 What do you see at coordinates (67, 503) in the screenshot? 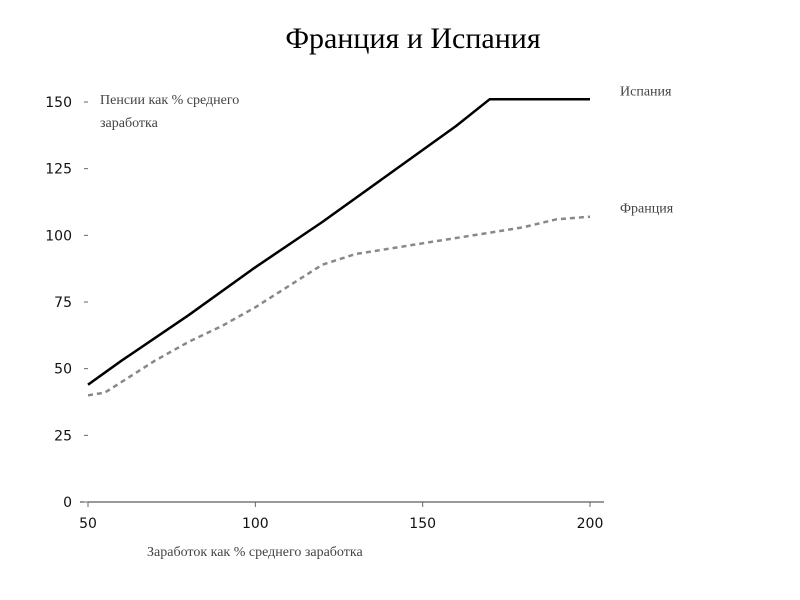
I see `y-tick-label: 0` at bounding box center [67, 503].